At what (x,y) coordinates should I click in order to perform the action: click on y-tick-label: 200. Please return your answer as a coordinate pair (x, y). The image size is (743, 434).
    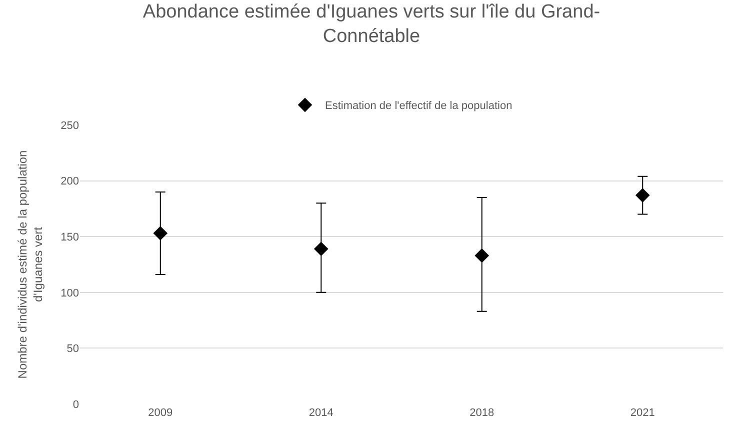
    Looking at the image, I should click on (69, 182).